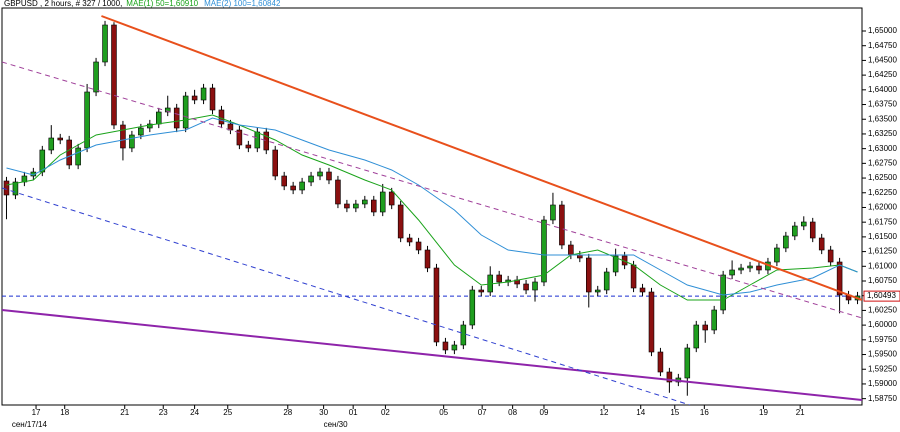  What do you see at coordinates (443, 412) in the screenshot?
I see `x-tick-label: 05` at bounding box center [443, 412].